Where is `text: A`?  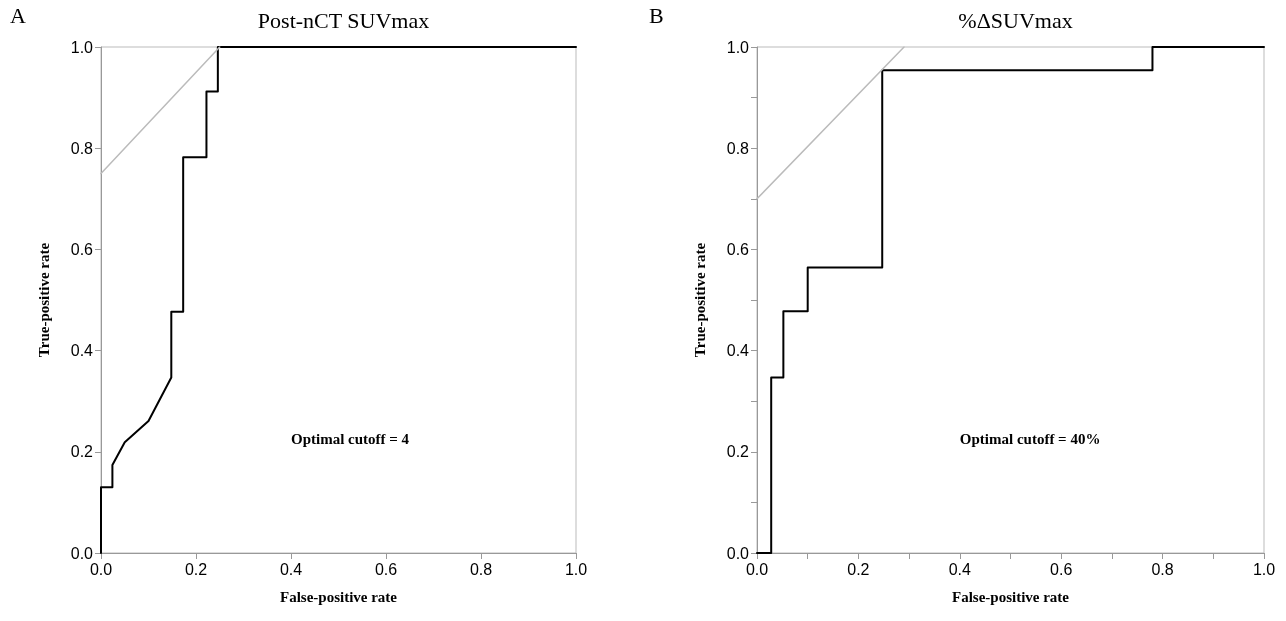
text: A is located at coordinates (18, 15).